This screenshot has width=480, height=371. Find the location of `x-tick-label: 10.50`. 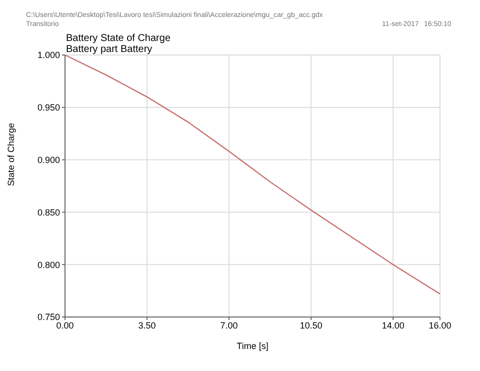

x-tick-label: 10.50 is located at coordinates (311, 325).